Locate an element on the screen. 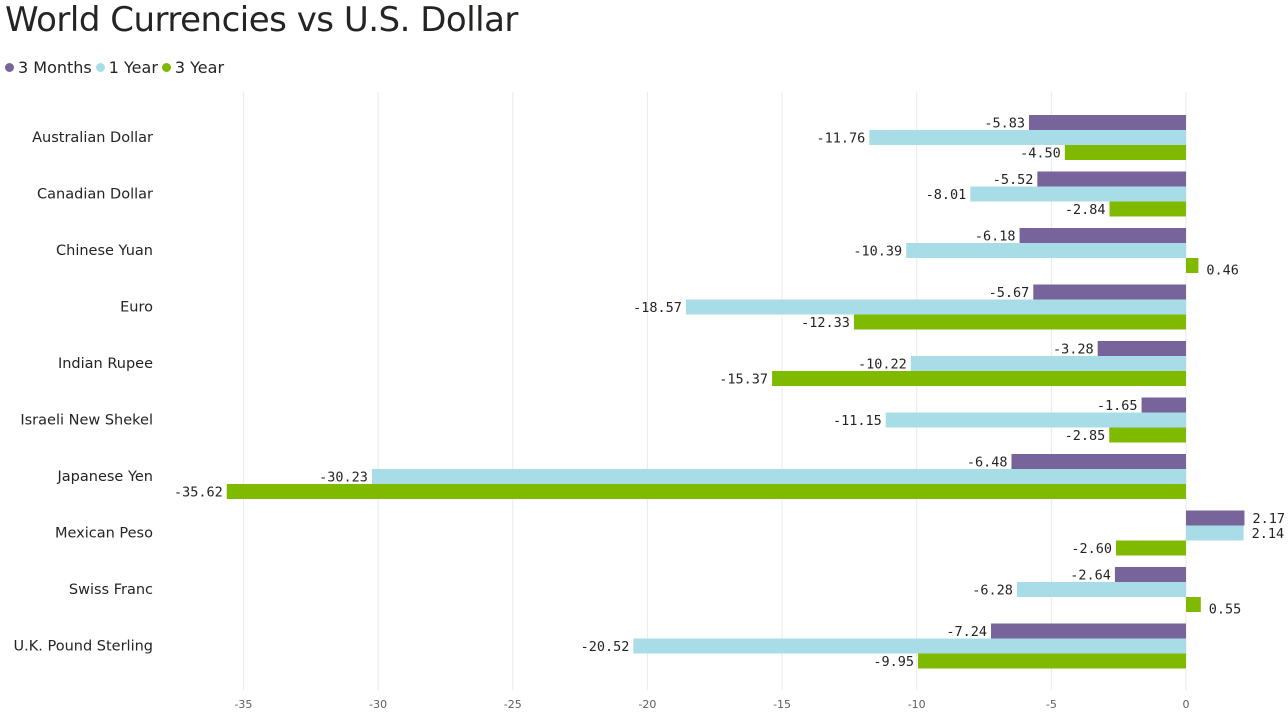 This screenshot has width=1288, height=716. data-label: -5.52 is located at coordinates (1013, 180).